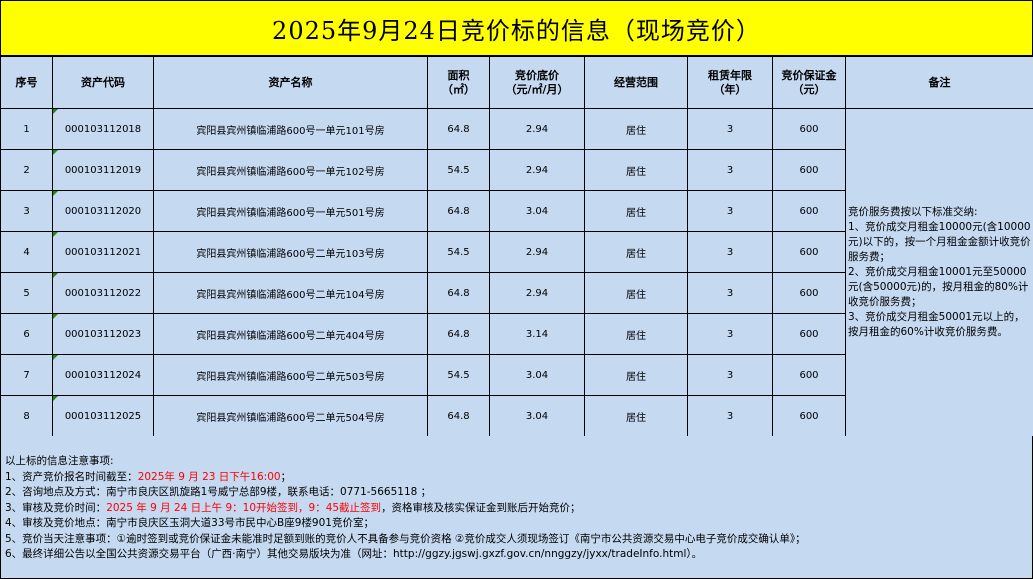 This screenshot has width=1033, height=579. Describe the element at coordinates (103, 82) in the screenshot. I see `header-asset-code: 资产代码` at that location.